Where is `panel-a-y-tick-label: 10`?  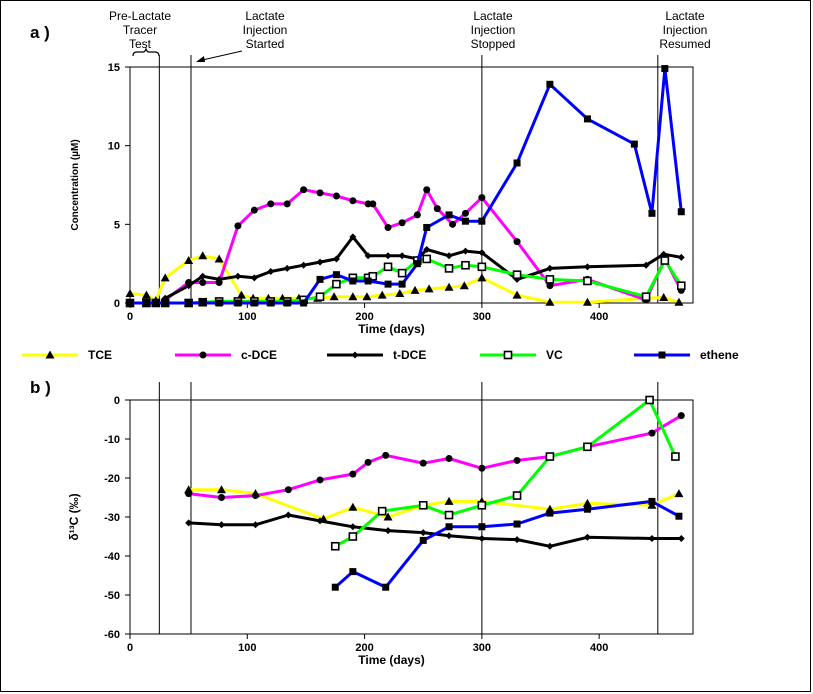
panel-a-y-tick-label: 10 is located at coordinates (114, 147).